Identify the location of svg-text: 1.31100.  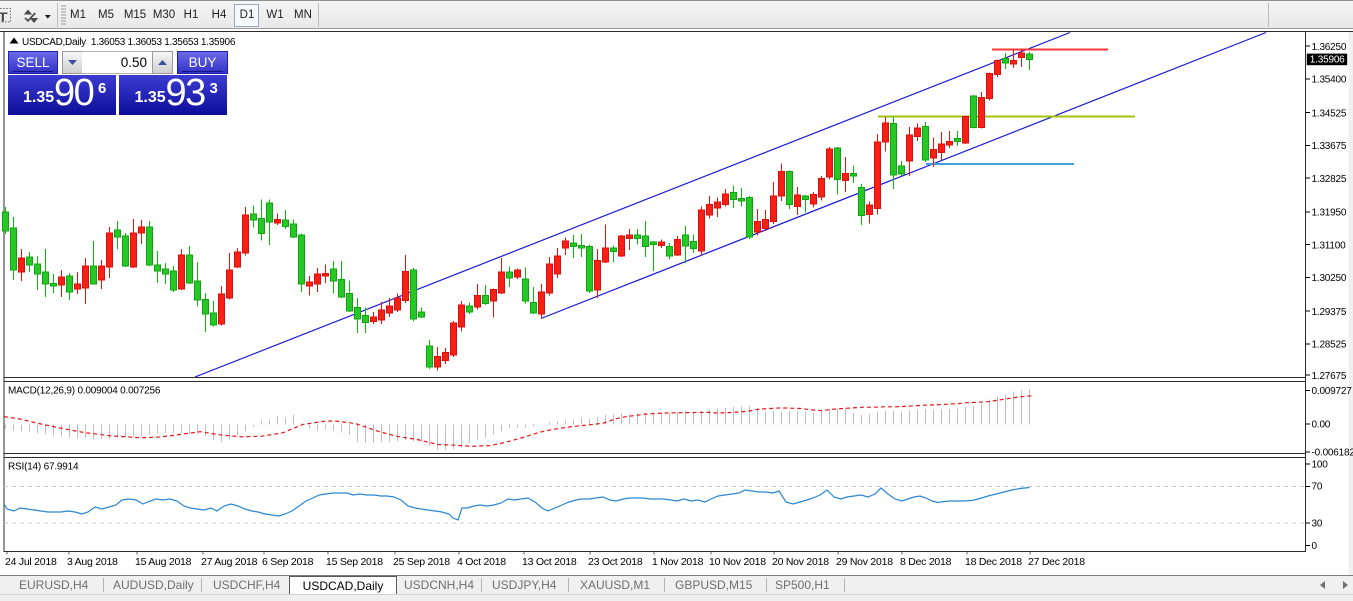
(1329, 245).